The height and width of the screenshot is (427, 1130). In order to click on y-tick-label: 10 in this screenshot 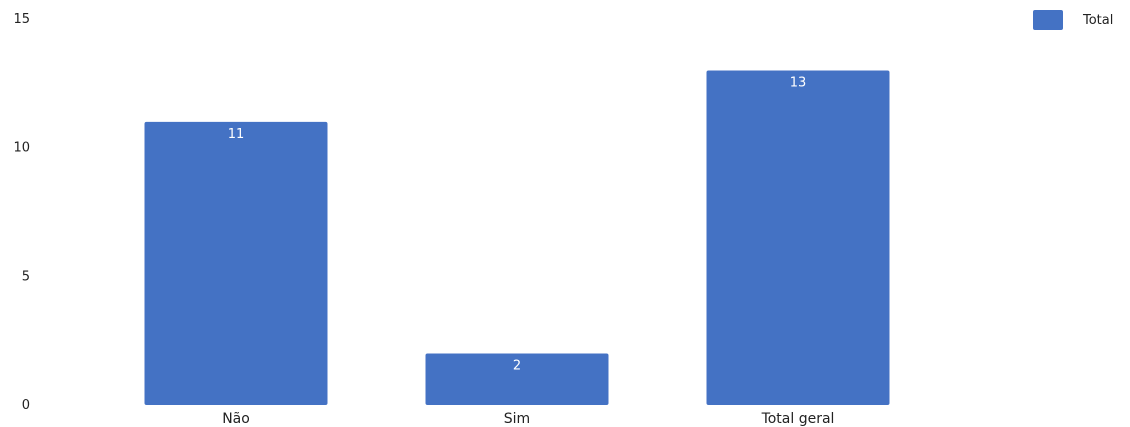, I will do `click(21, 148)`.